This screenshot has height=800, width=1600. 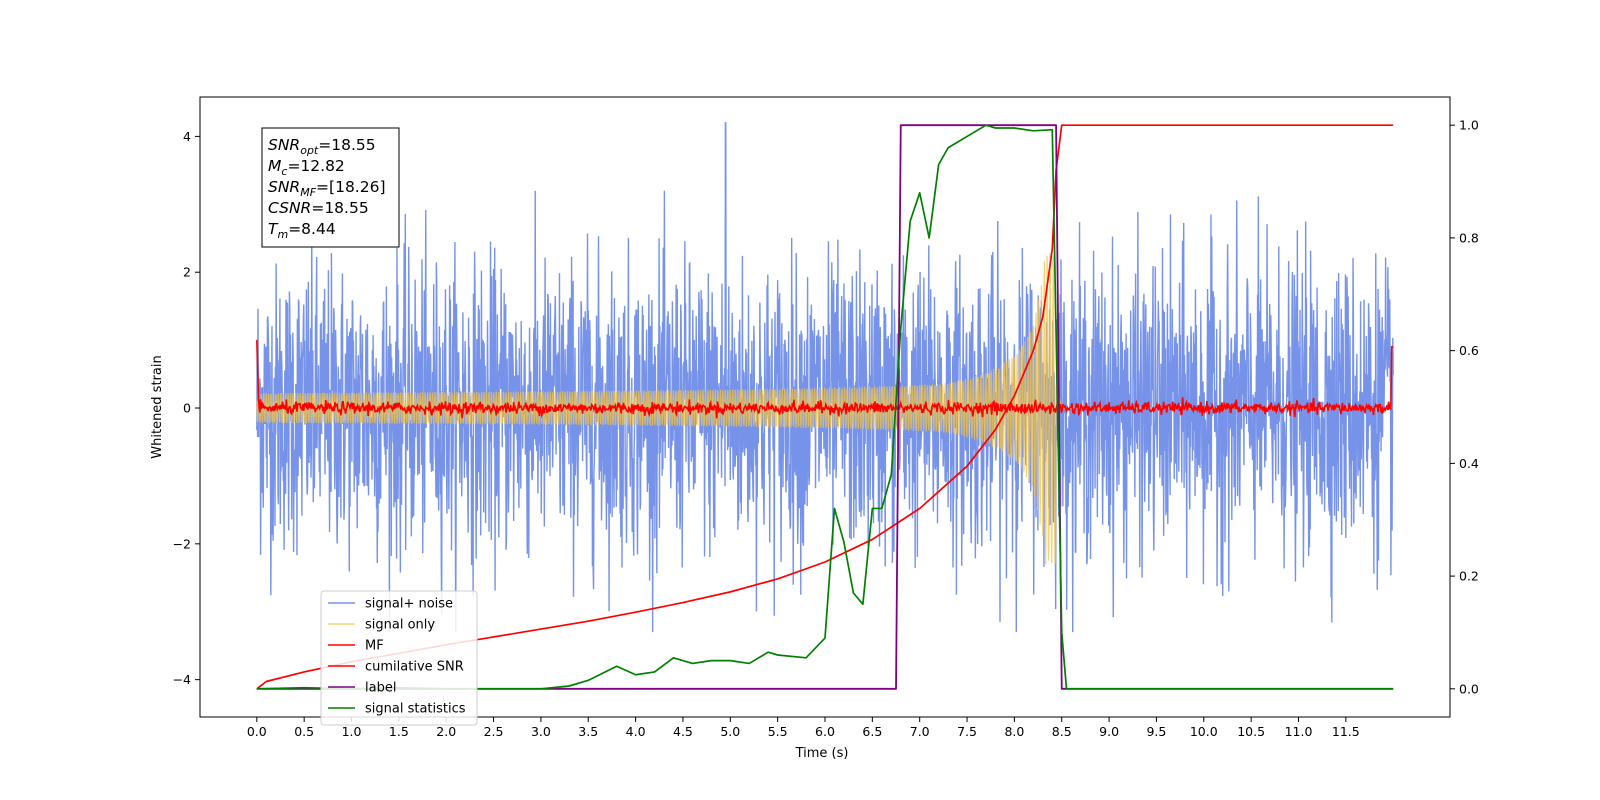 I want to click on x-tick-label: 6.0, so click(x=825, y=731).